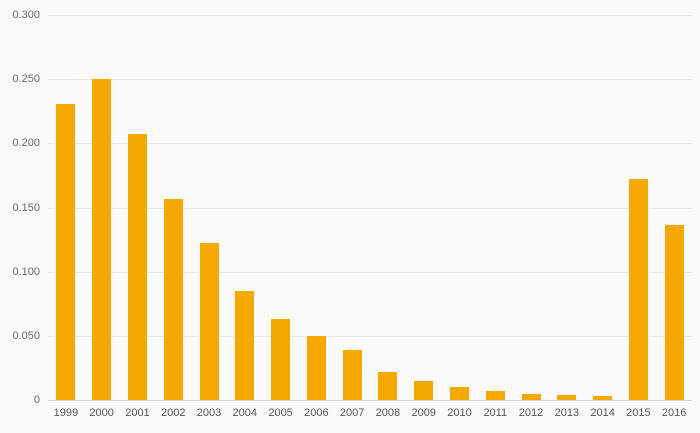 Image resolution: width=700 pixels, height=433 pixels. I want to click on y-axis-tick-label: 0.100, so click(26, 271).